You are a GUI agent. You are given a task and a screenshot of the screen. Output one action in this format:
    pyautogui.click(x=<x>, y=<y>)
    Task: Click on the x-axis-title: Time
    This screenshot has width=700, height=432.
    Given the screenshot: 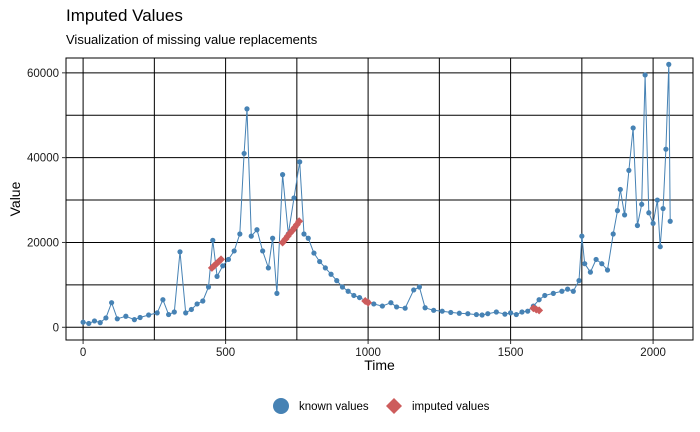 What is the action you would take?
    pyautogui.click(x=379, y=365)
    